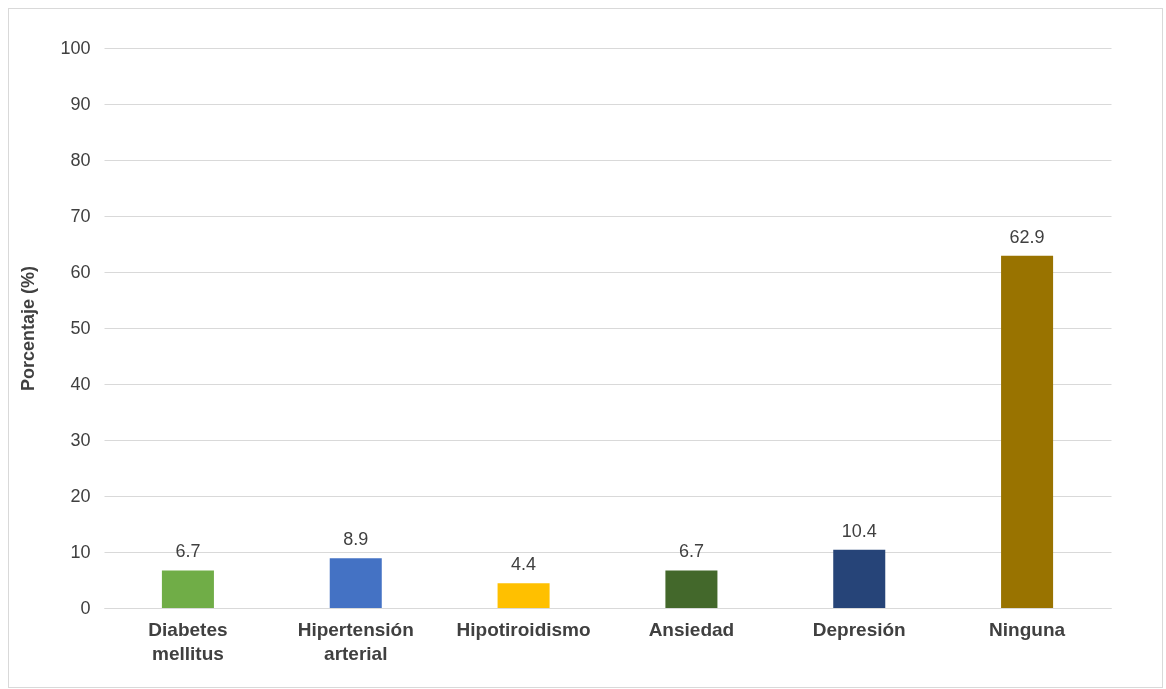 This screenshot has height=689, width=1166. I want to click on y-tick-label: 70, so click(80, 215).